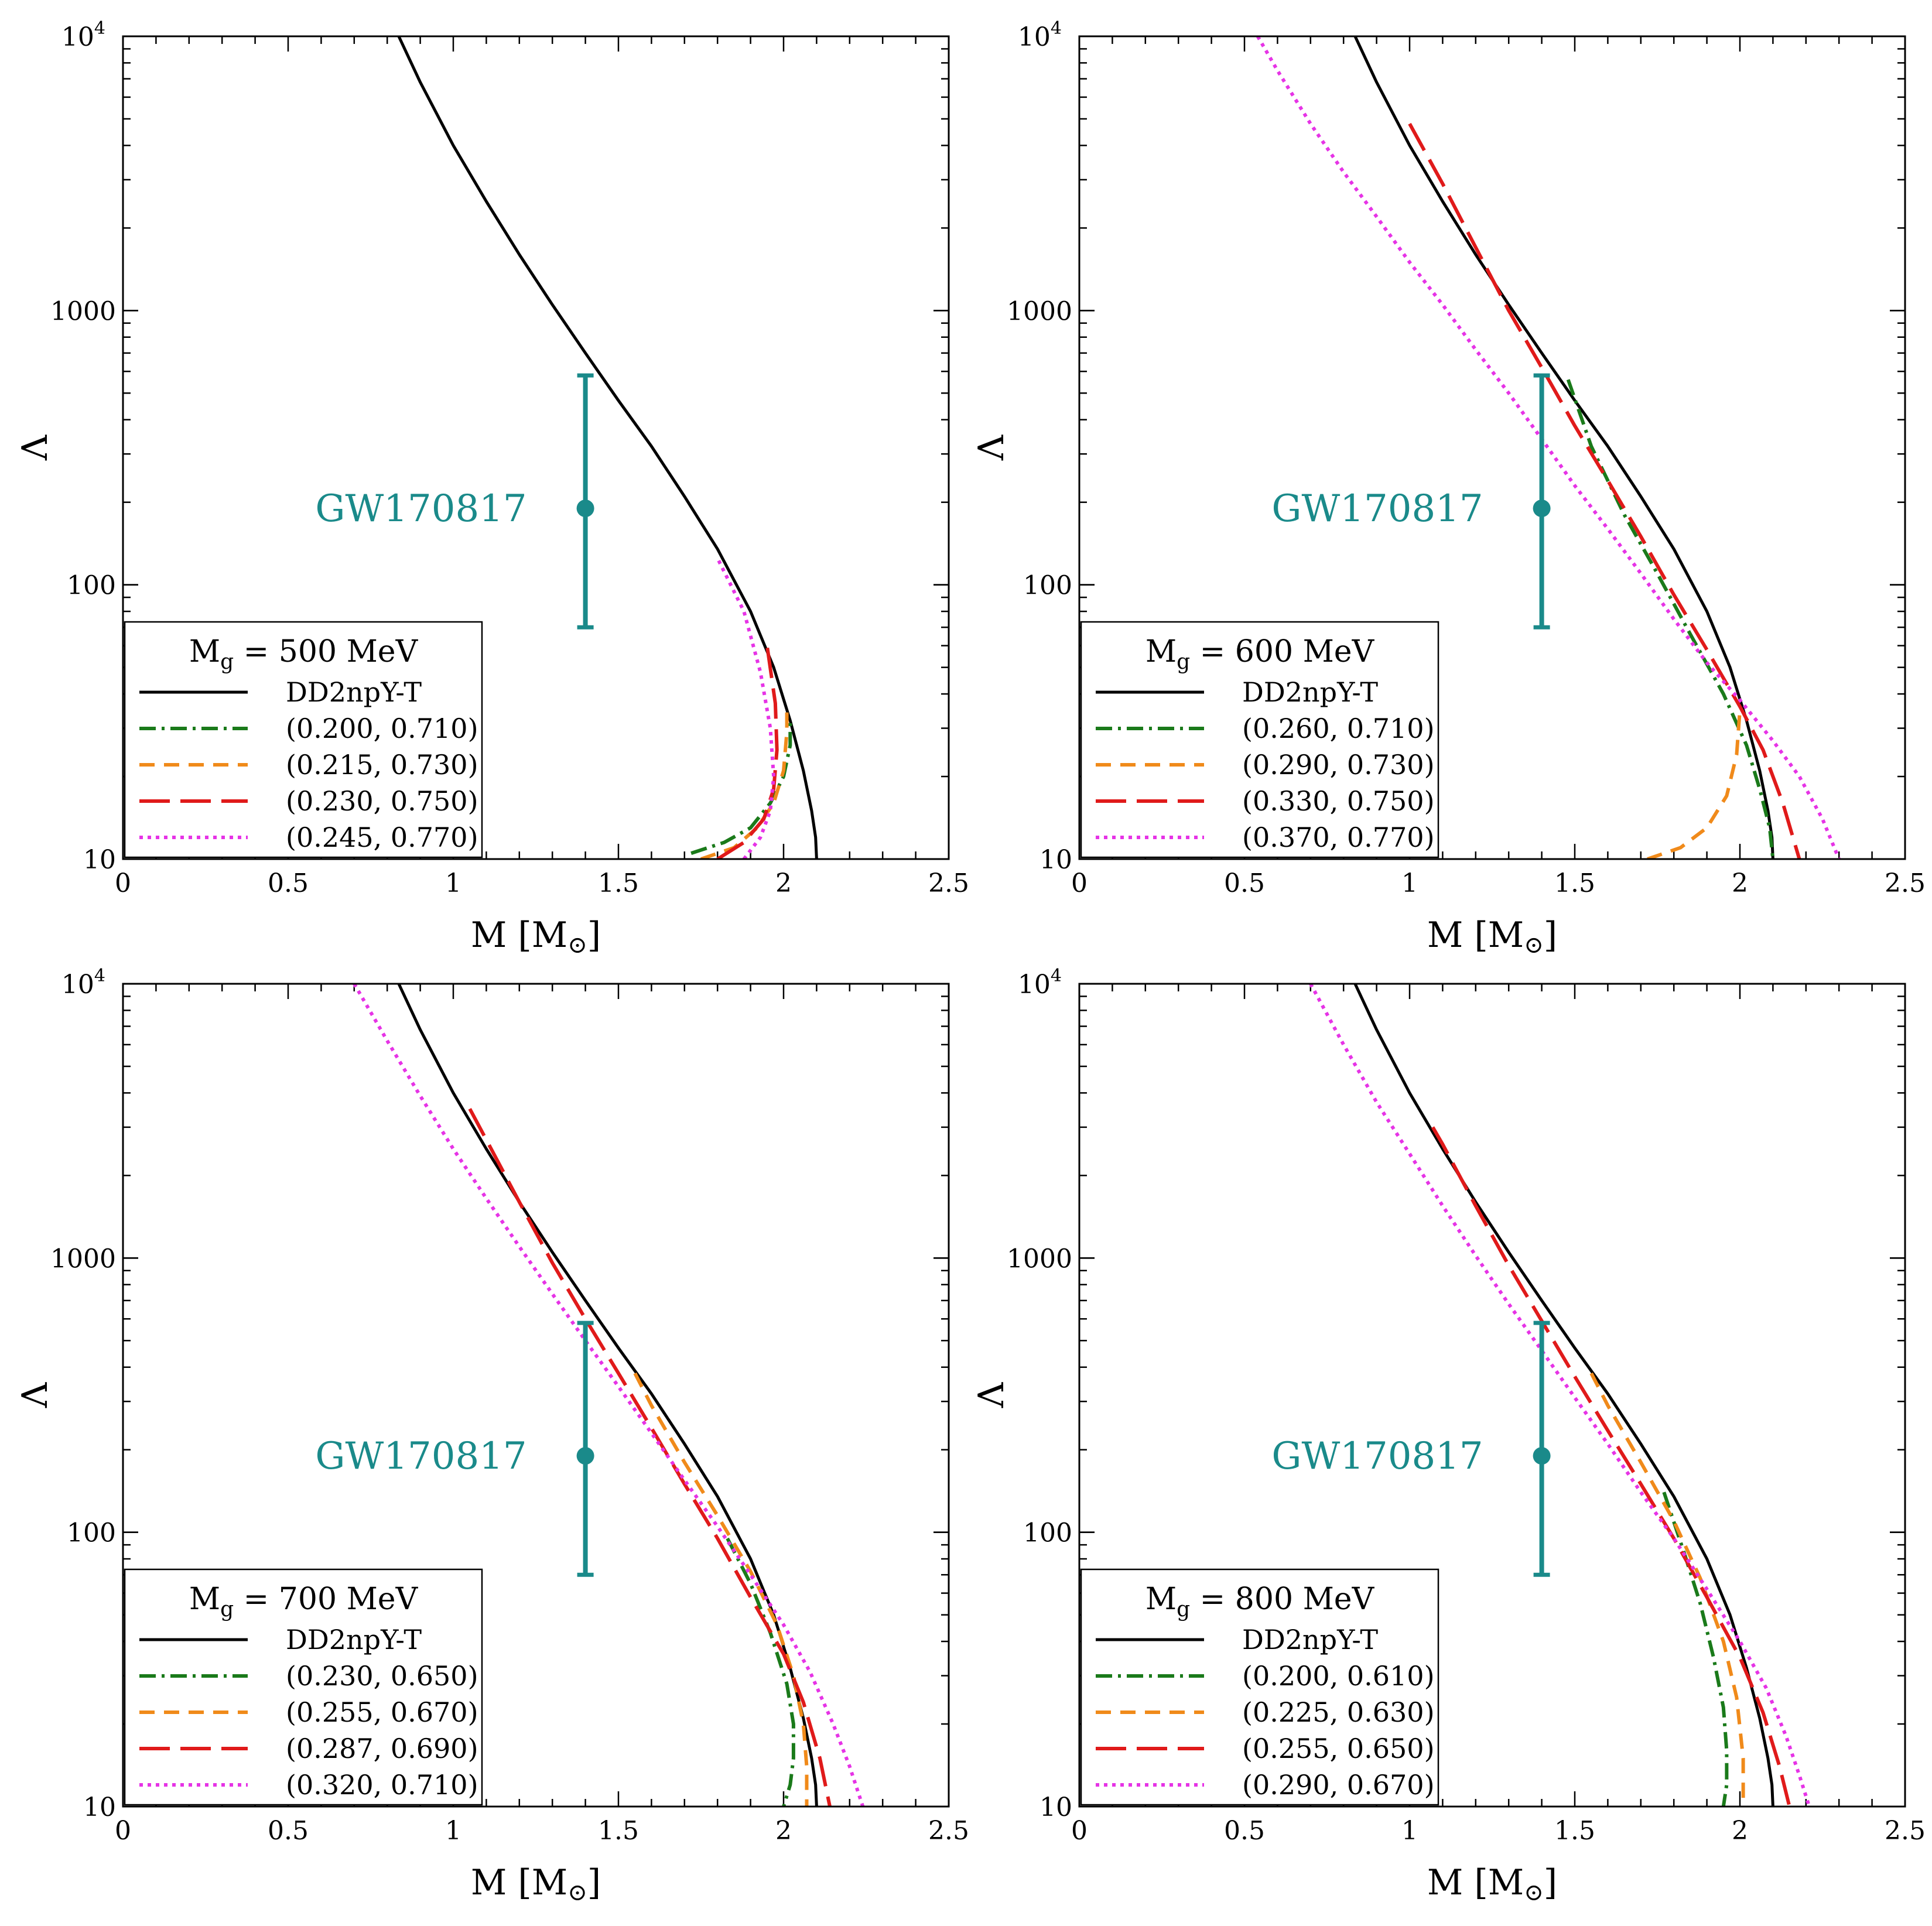 The width and height of the screenshot is (1932, 1926). I want to click on x-axis-label: M [M⊙], so click(1492, 1884).